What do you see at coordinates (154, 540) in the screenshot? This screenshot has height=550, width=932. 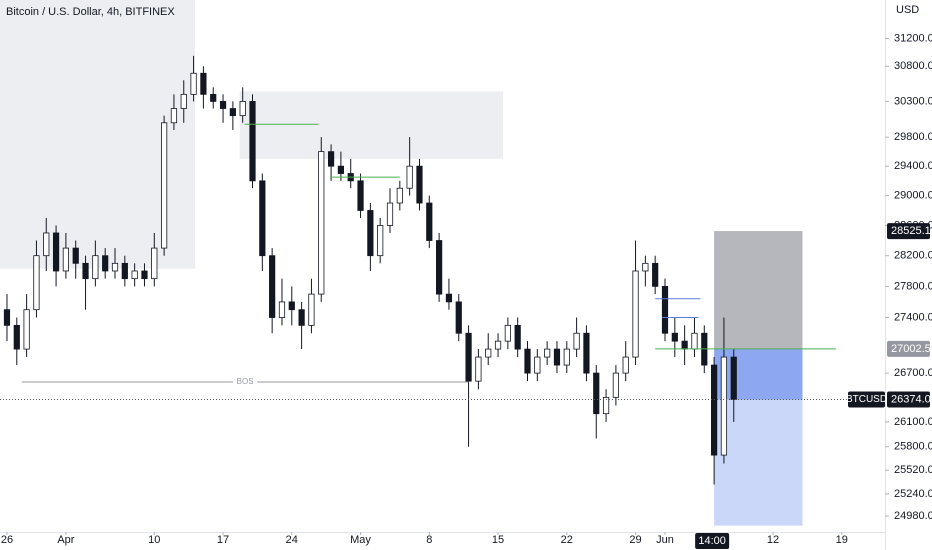 I see `x-tick-label: 10` at bounding box center [154, 540].